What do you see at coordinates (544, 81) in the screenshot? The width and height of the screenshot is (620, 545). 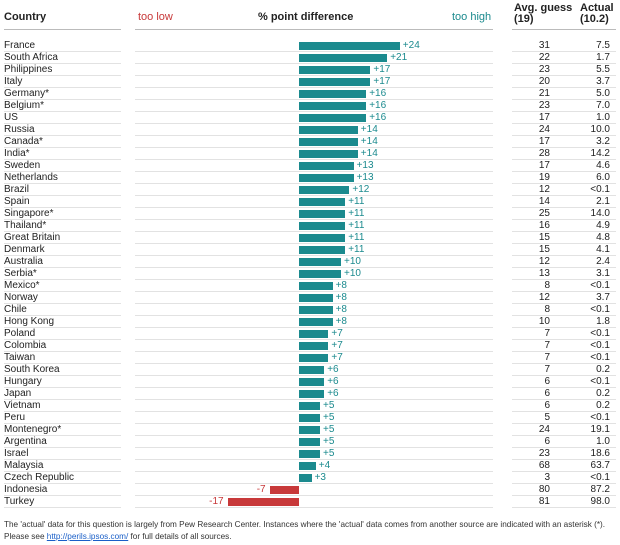 I see `avg-guess-value: 20` at bounding box center [544, 81].